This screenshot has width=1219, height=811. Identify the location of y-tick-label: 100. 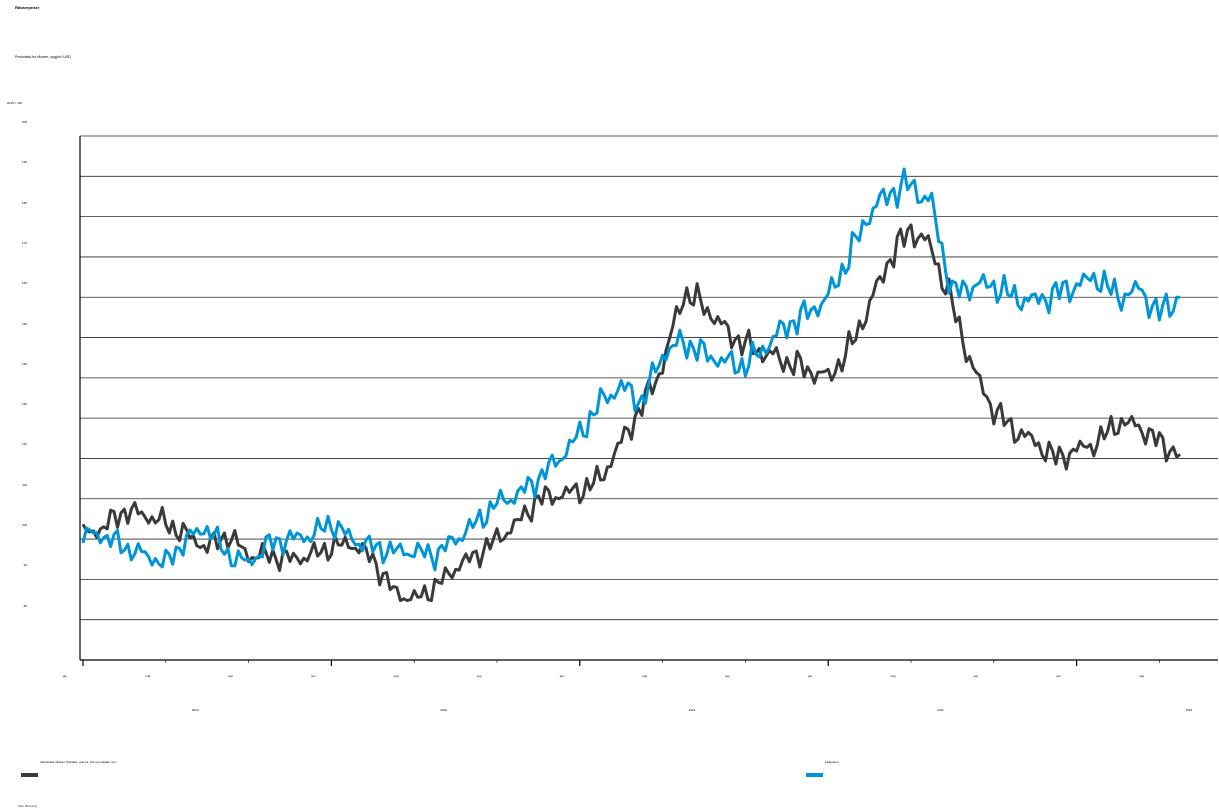
(24, 525).